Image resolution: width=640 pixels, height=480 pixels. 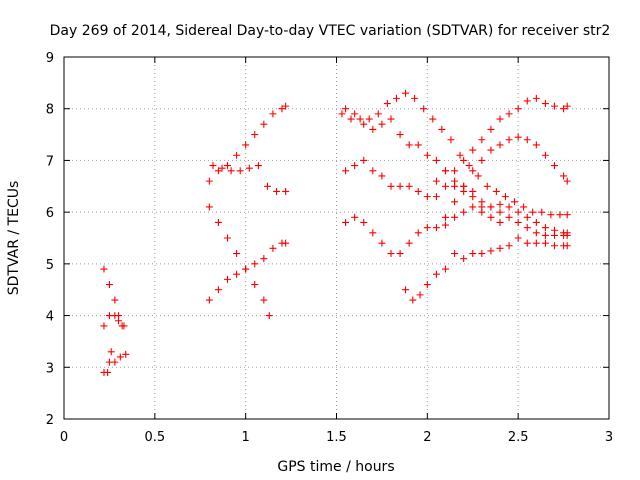 What do you see at coordinates (154, 437) in the screenshot?
I see `x-tick-label: 0.5` at bounding box center [154, 437].